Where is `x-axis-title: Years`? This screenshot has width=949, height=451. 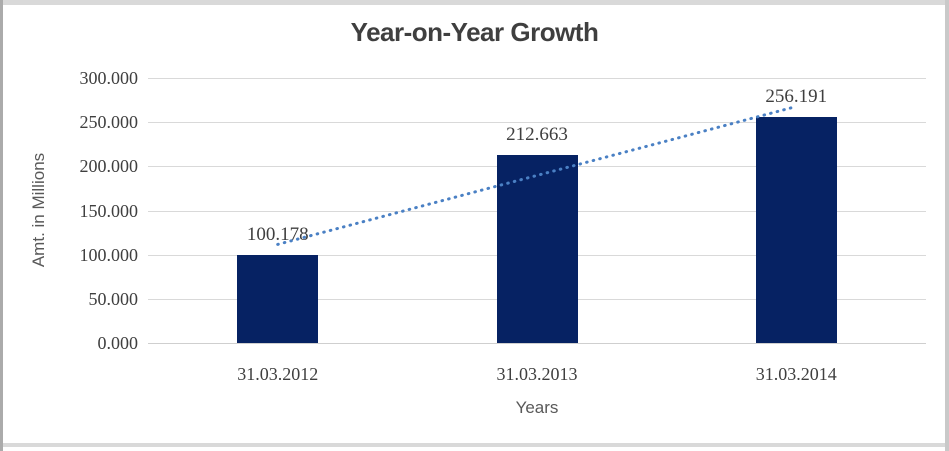 x-axis-title: Years is located at coordinates (537, 407).